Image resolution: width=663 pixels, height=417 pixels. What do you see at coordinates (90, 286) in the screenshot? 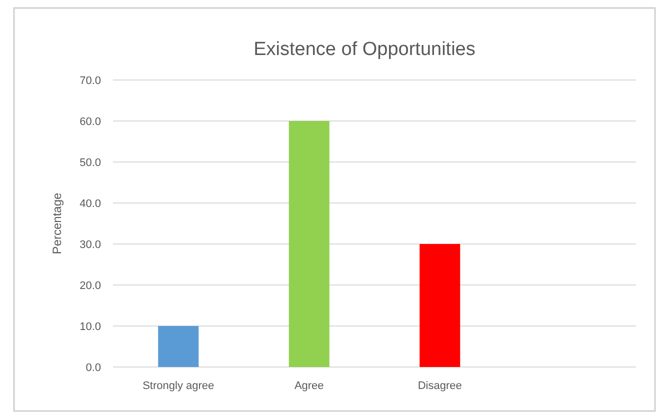
I see `y-tick-label: 20.0` at bounding box center [90, 286].